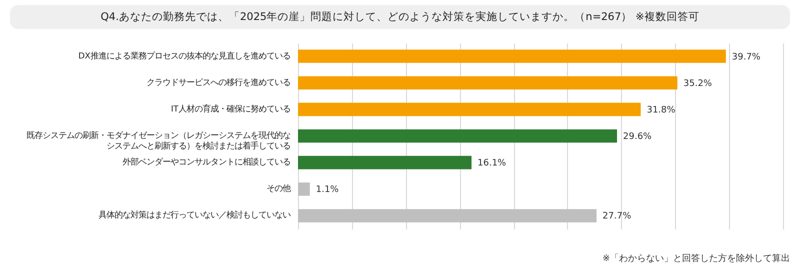  What do you see at coordinates (697, 83) in the screenshot?
I see `data-label: 35.2%` at bounding box center [697, 83].